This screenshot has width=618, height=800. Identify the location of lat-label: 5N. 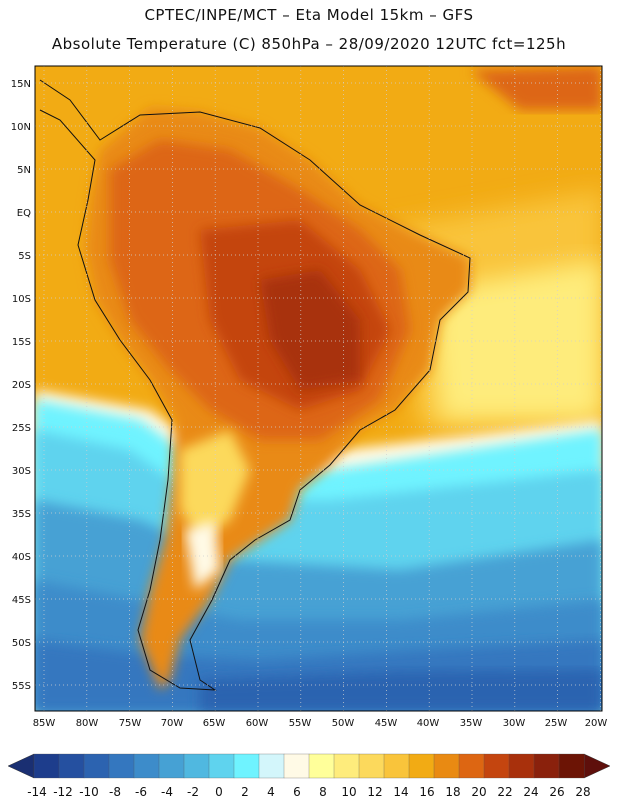
(24, 170).